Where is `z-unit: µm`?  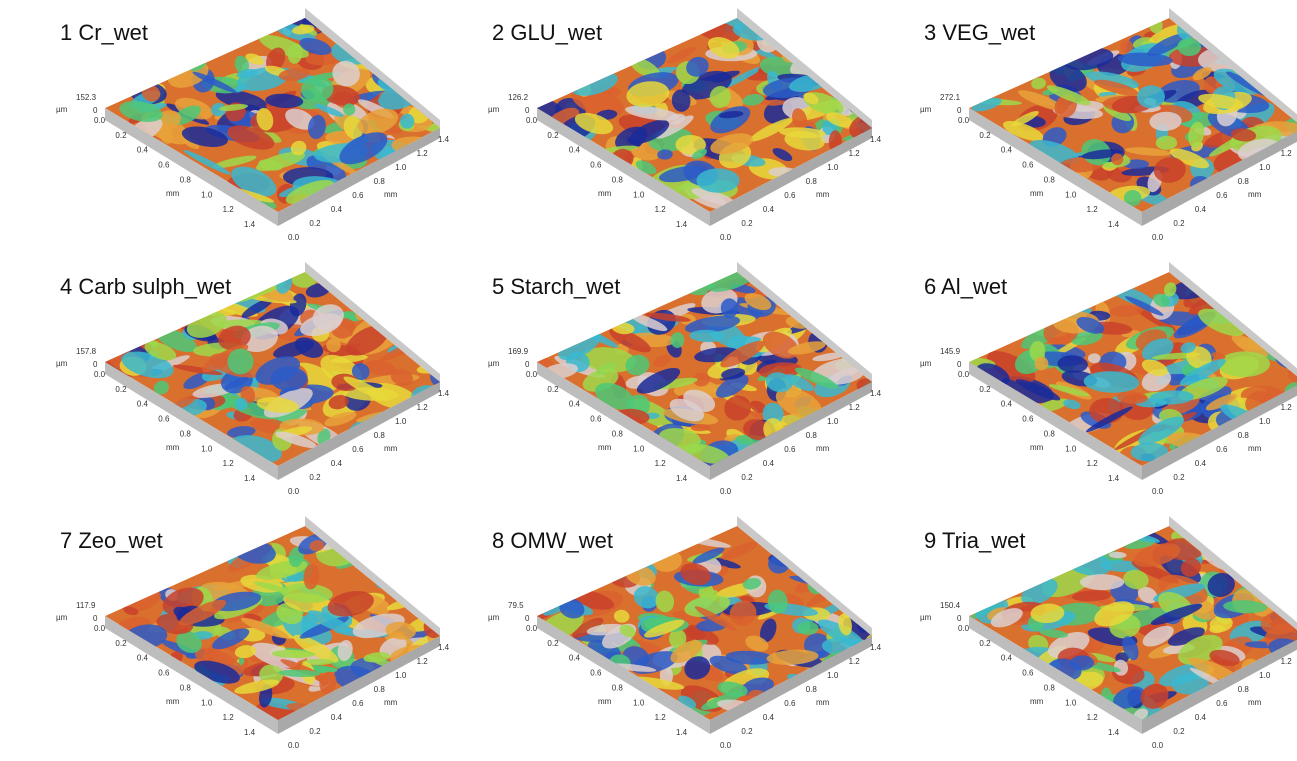 z-unit: µm is located at coordinates (494, 363).